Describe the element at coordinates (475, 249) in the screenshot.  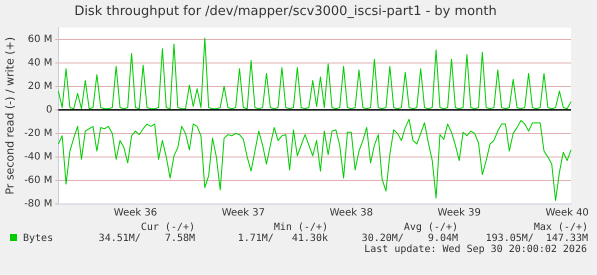
I see `text: Last update: Wed Sep 30 20:00:02 2026` at that location.